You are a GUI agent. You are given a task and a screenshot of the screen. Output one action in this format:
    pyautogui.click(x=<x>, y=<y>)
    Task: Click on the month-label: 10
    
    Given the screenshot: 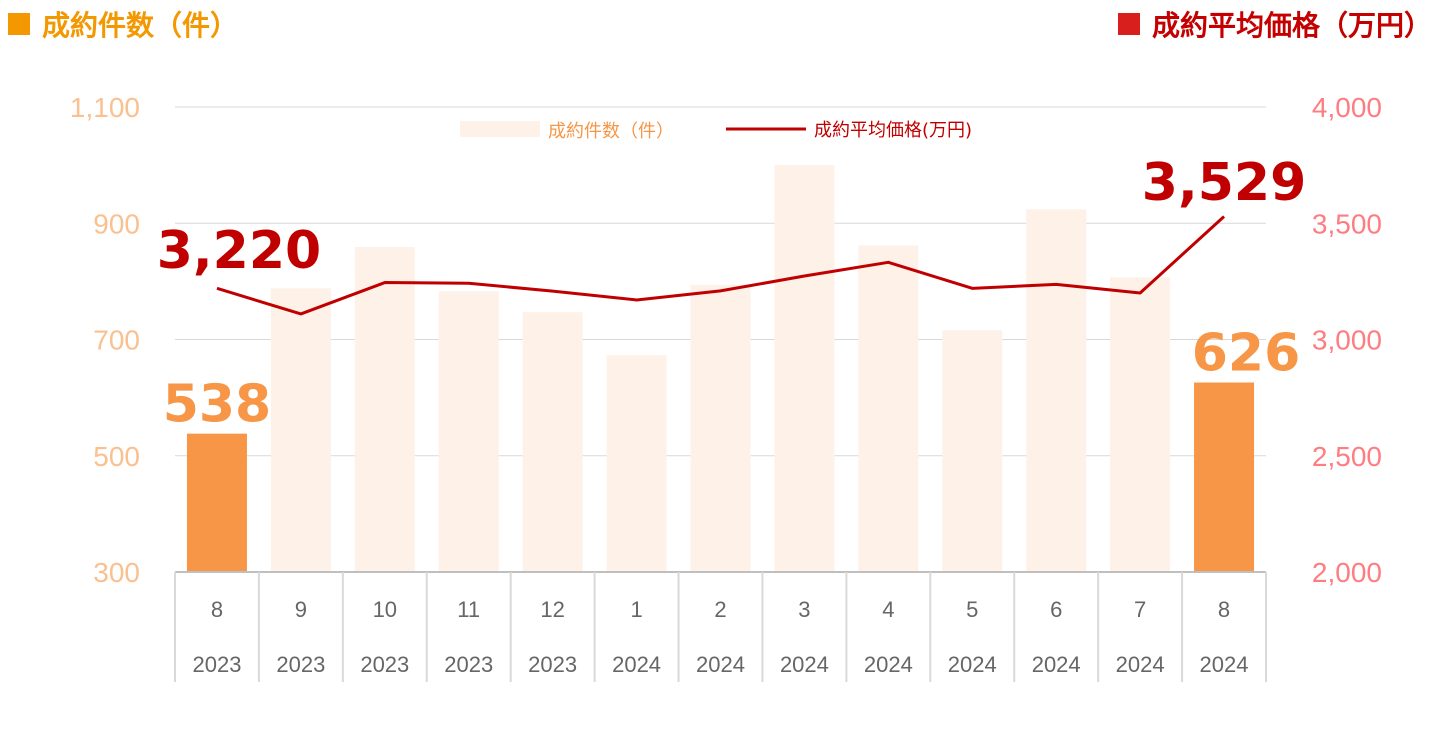 What is the action you would take?
    pyautogui.click(x=385, y=609)
    